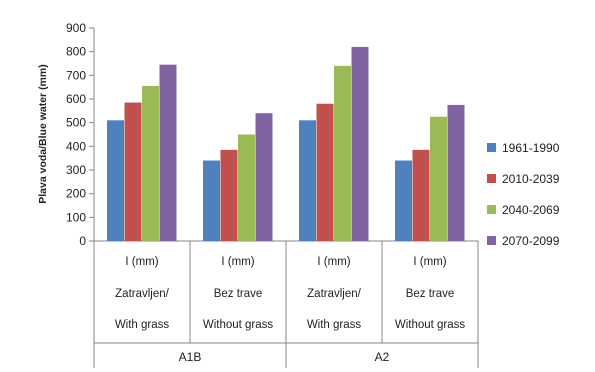  Describe the element at coordinates (76, 75) in the screenshot. I see `y-tick-label: 700` at that location.